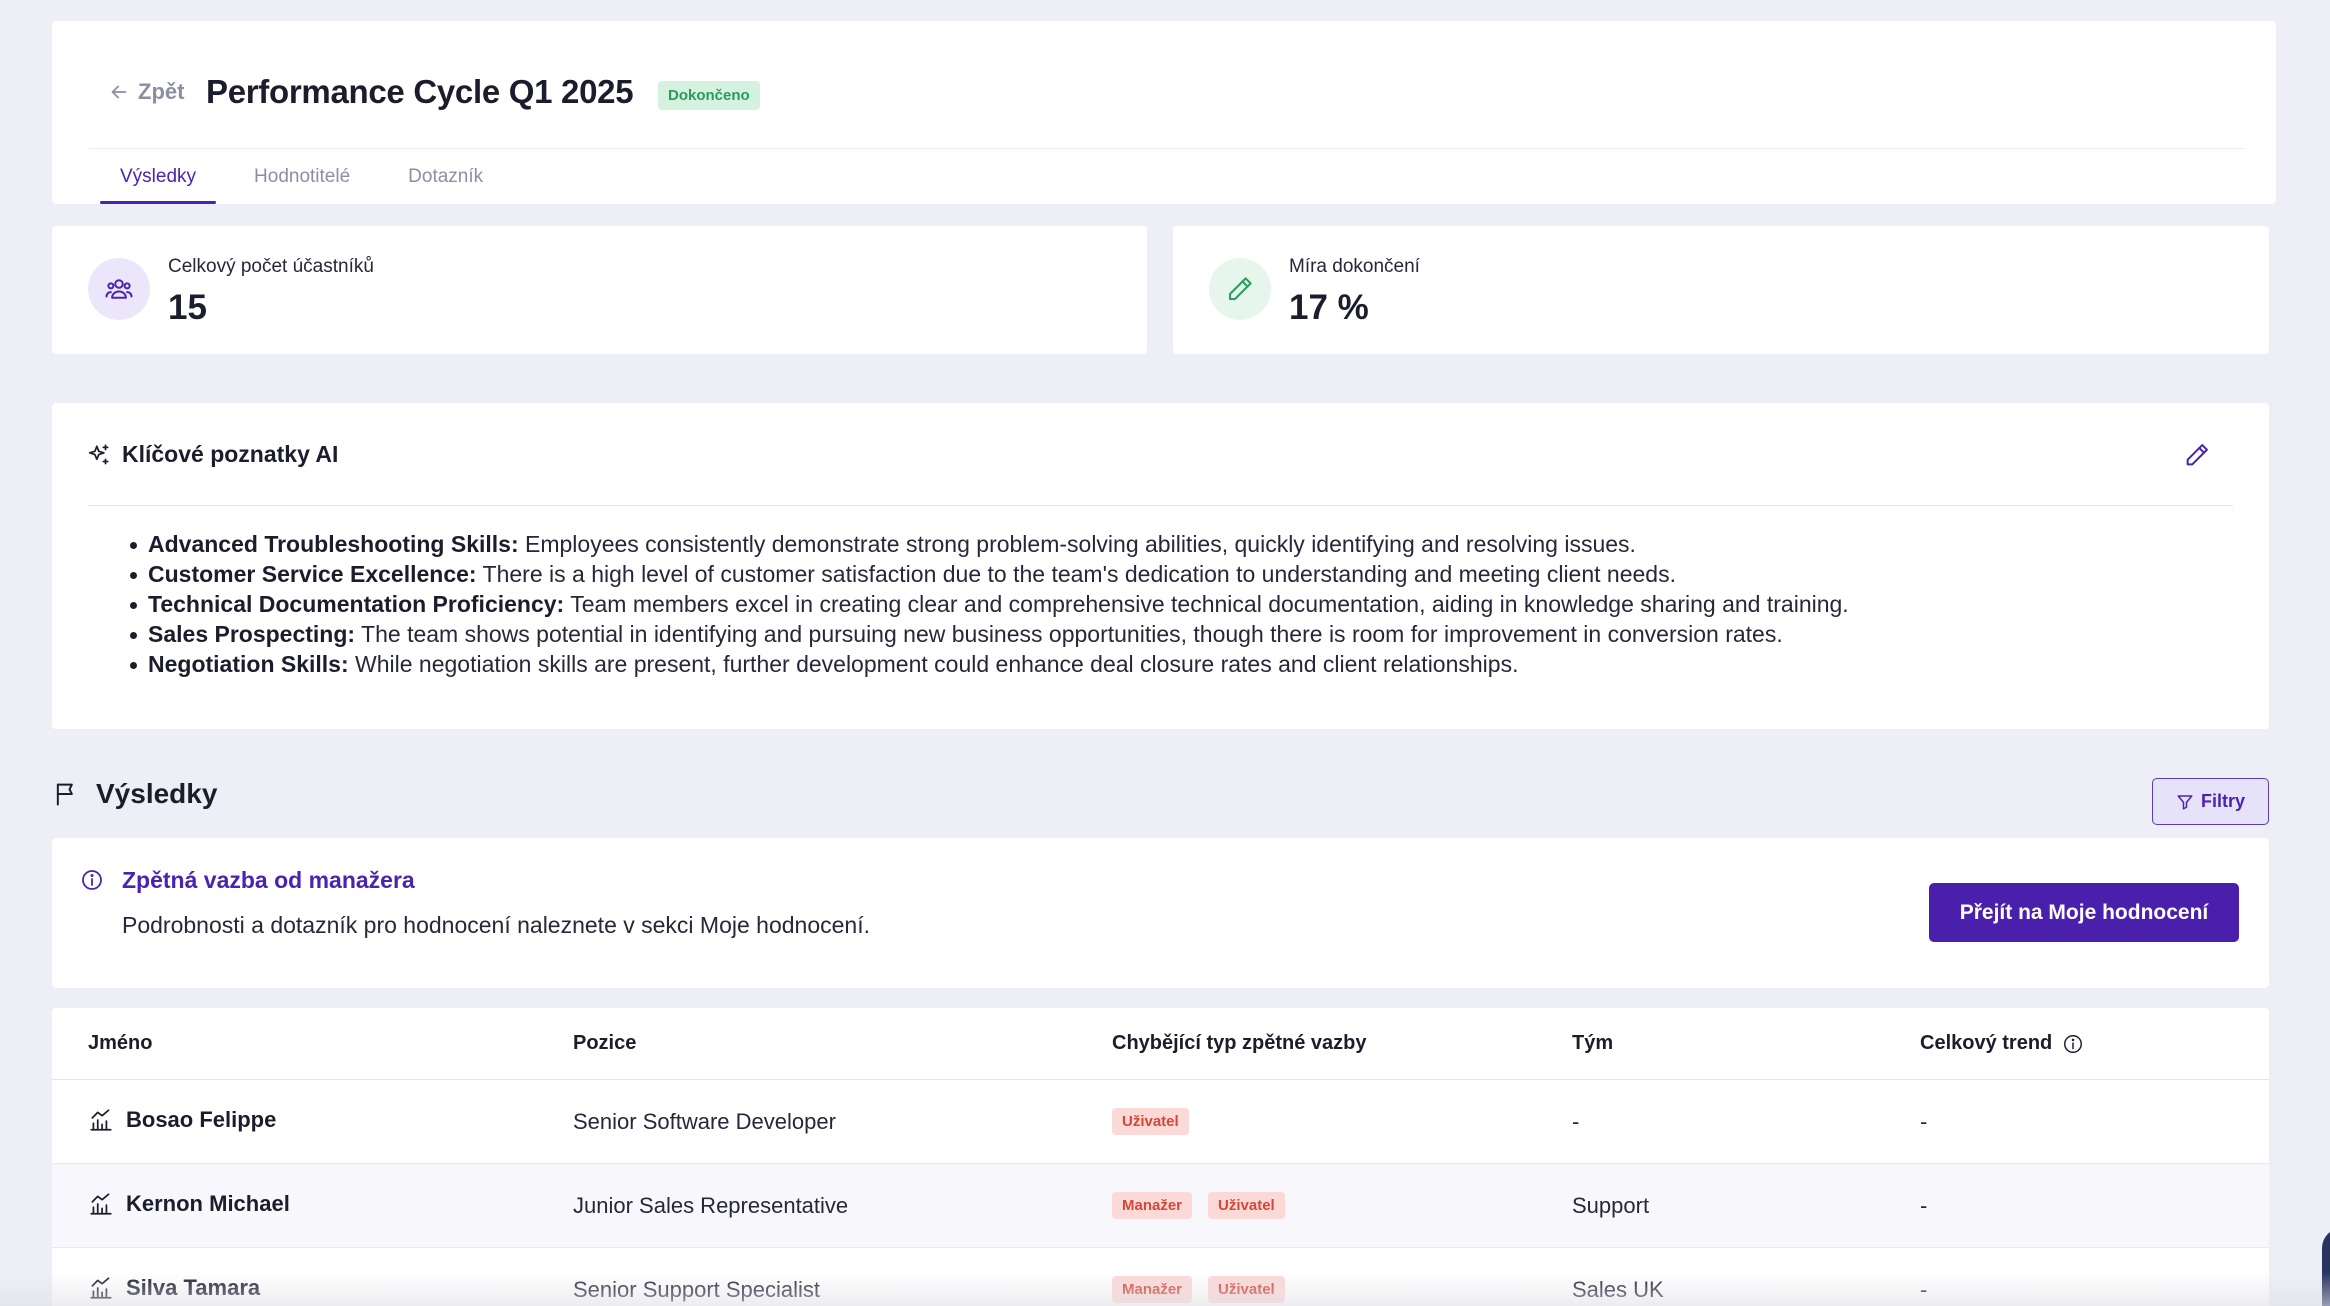  Describe the element at coordinates (1593, 1043) in the screenshot. I see `column-header-team: Tým` at that location.